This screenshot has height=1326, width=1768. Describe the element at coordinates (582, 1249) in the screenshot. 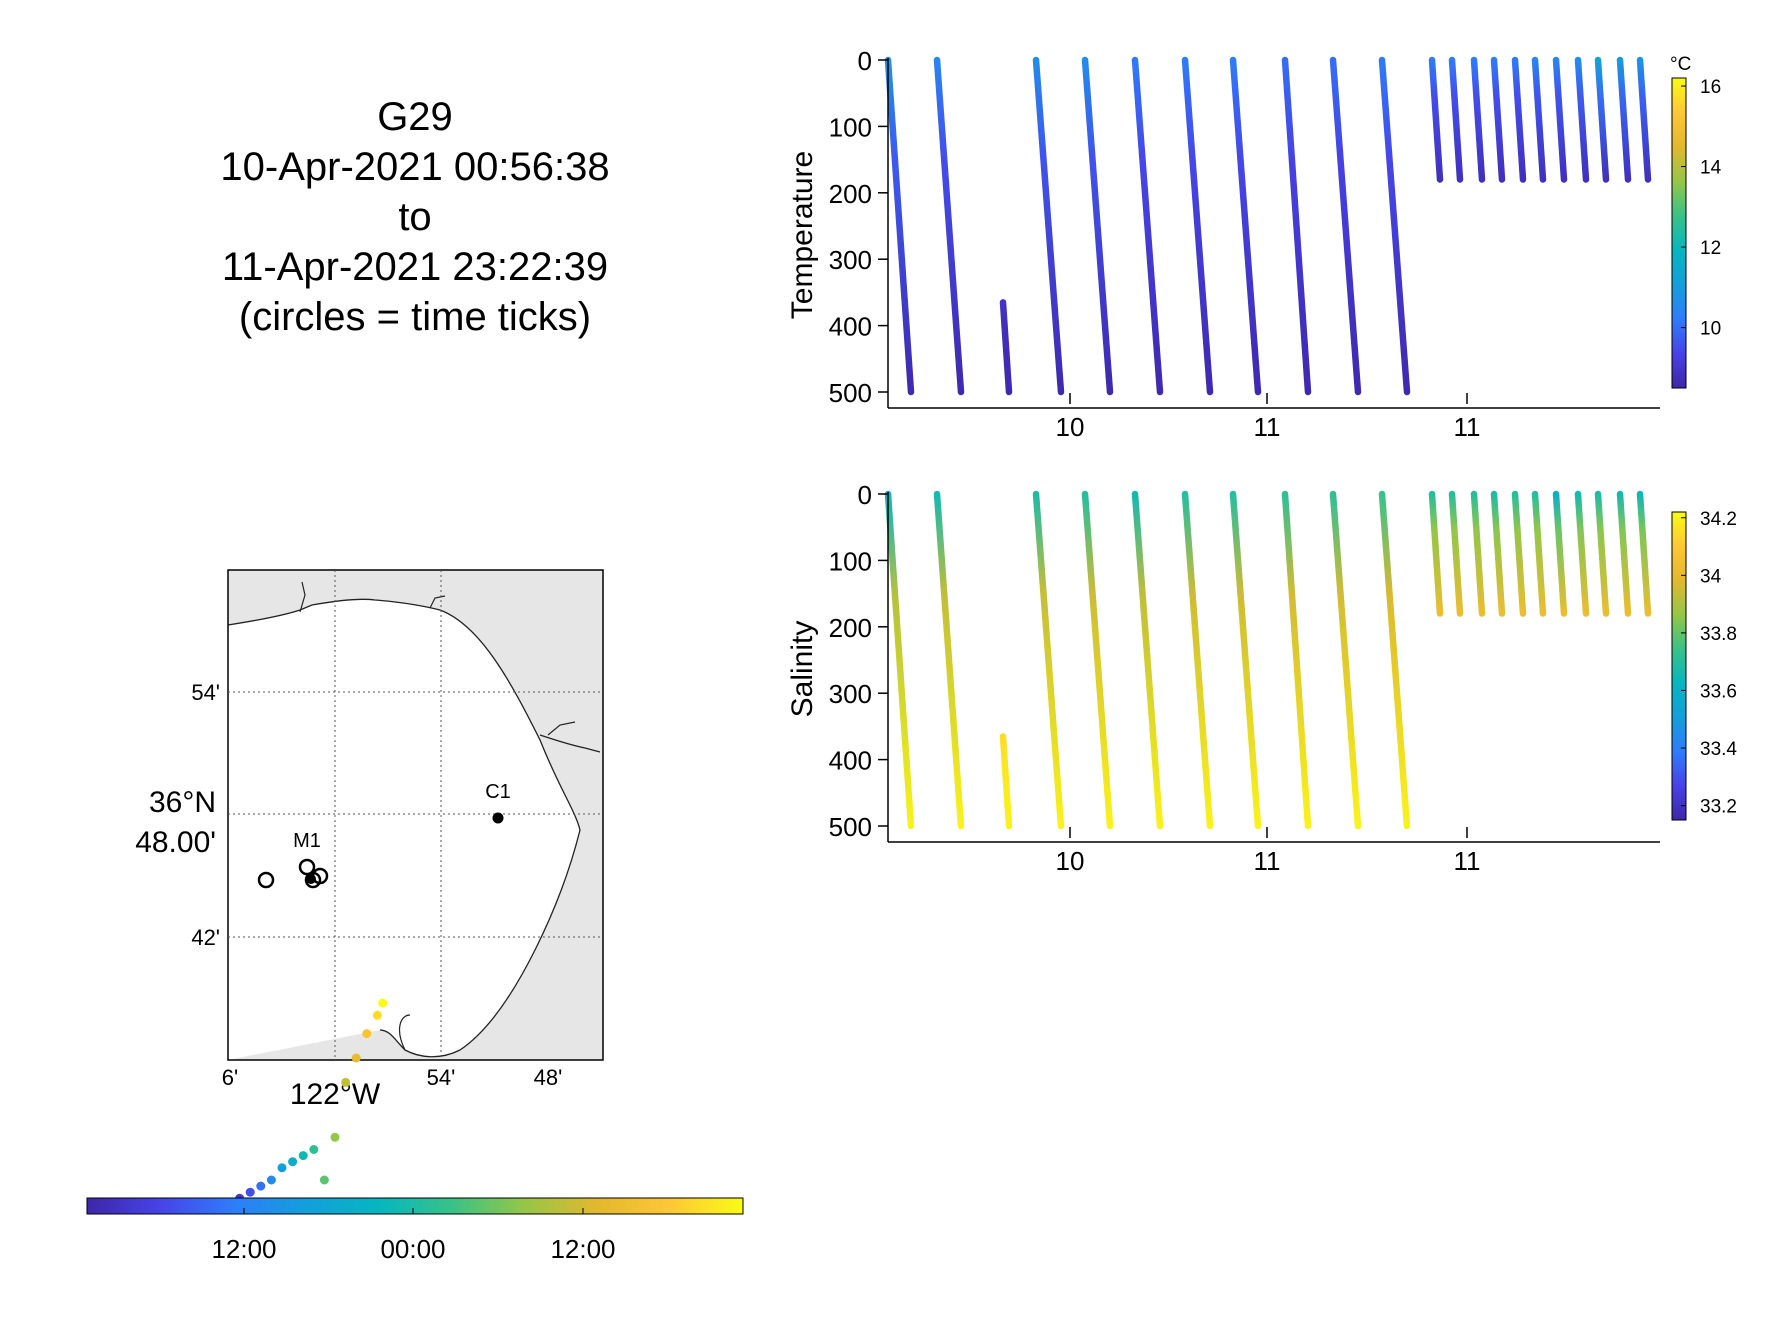

I see `time-tick-label: 12:00` at that location.